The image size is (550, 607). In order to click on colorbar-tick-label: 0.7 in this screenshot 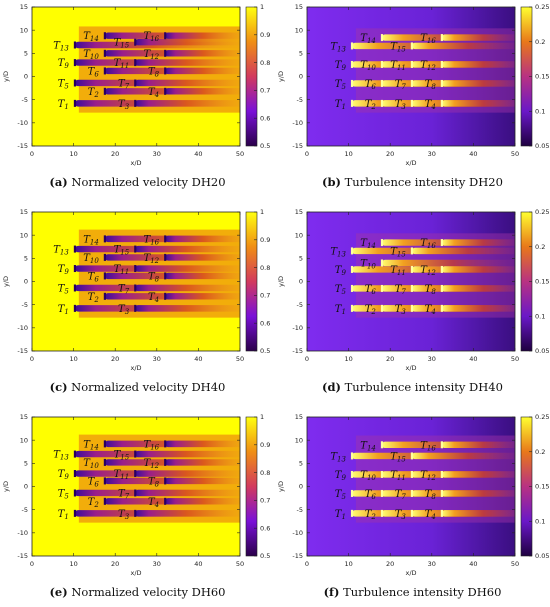, I will do `click(265, 91)`.